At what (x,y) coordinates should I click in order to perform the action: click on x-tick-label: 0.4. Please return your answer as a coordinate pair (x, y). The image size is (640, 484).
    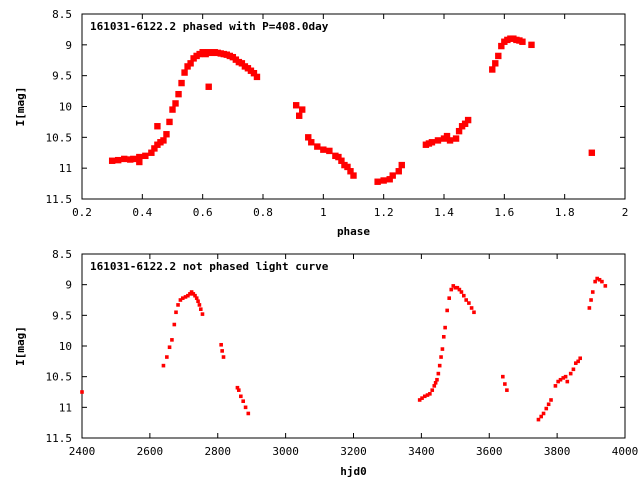
    Looking at the image, I should click on (142, 212).